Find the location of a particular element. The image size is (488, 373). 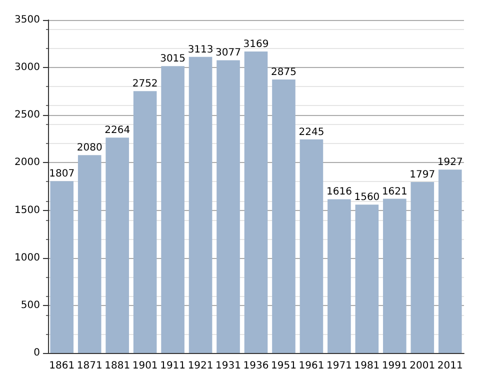

data-label: 2752 is located at coordinates (145, 84).